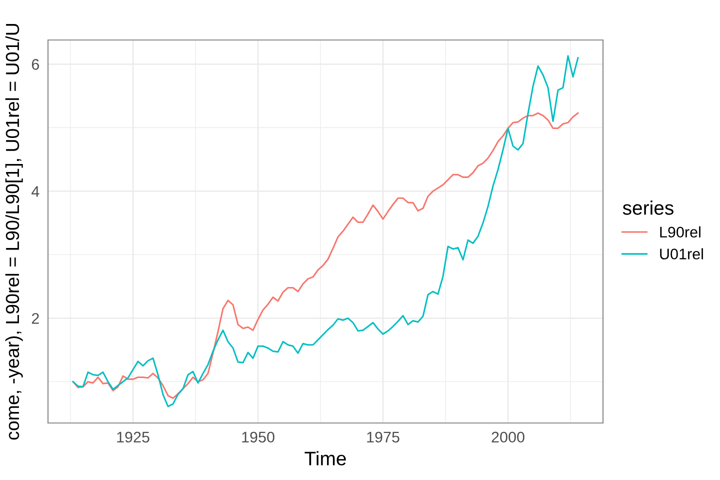 The width and height of the screenshot is (720, 480). Describe the element at coordinates (325, 458) in the screenshot. I see `x-axis-title: Time` at that location.